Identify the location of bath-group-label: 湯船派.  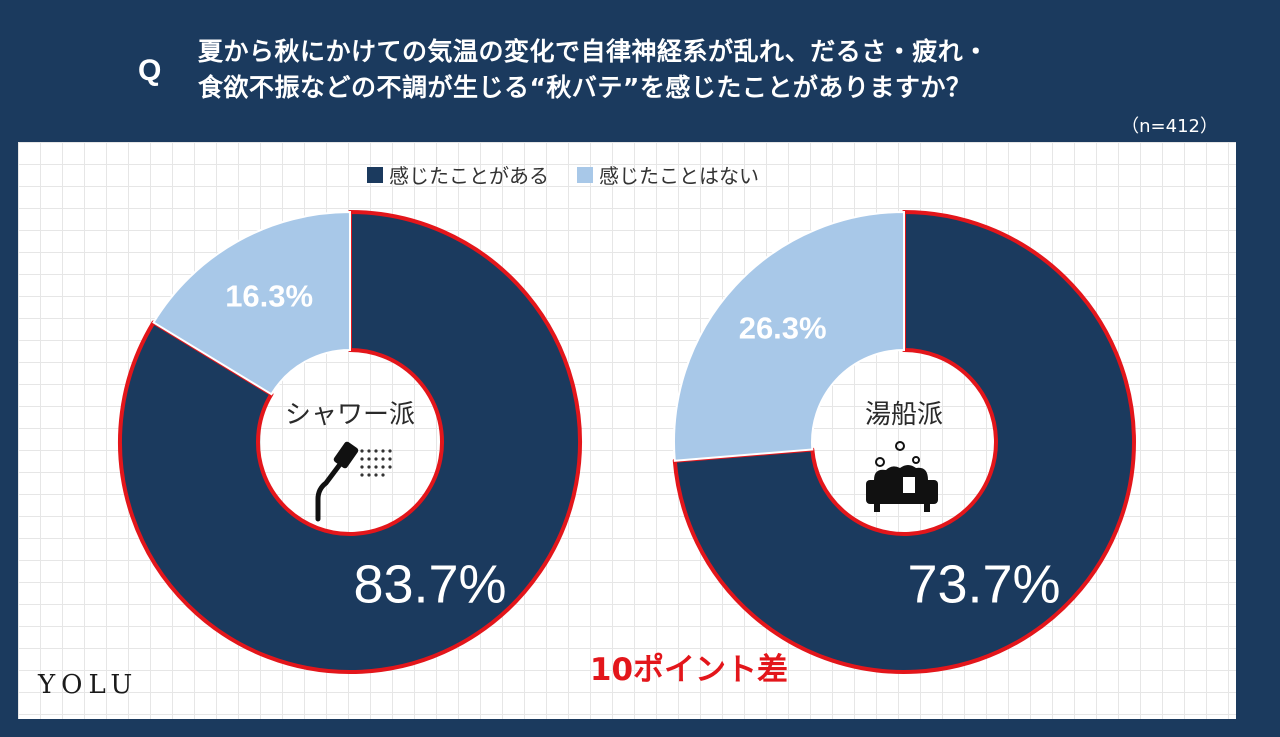
(903, 415).